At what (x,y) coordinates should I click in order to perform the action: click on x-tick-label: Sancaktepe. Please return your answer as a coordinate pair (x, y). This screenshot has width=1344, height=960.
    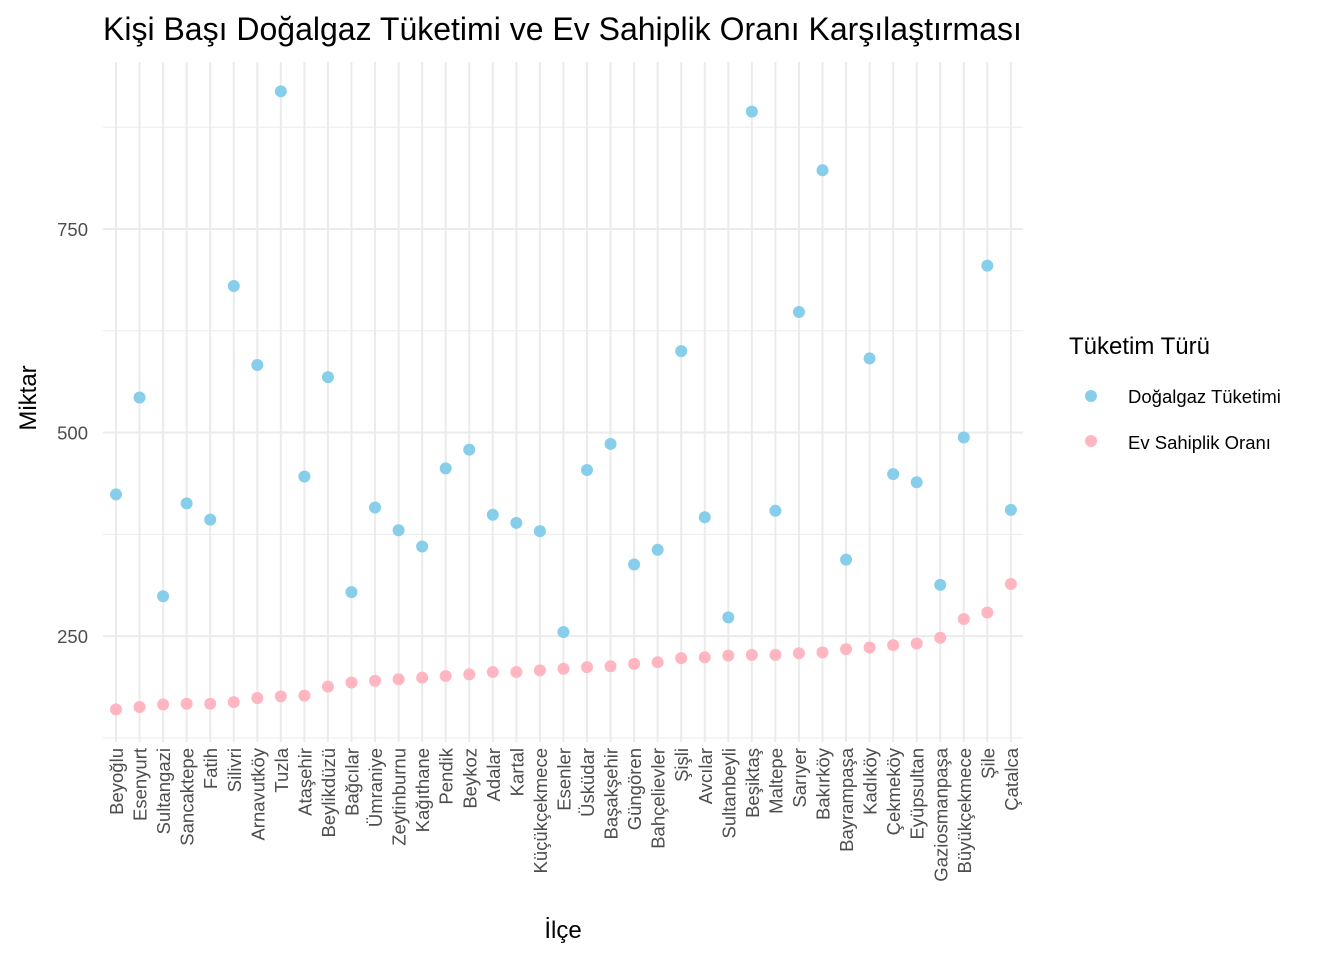
    Looking at the image, I should click on (187, 797).